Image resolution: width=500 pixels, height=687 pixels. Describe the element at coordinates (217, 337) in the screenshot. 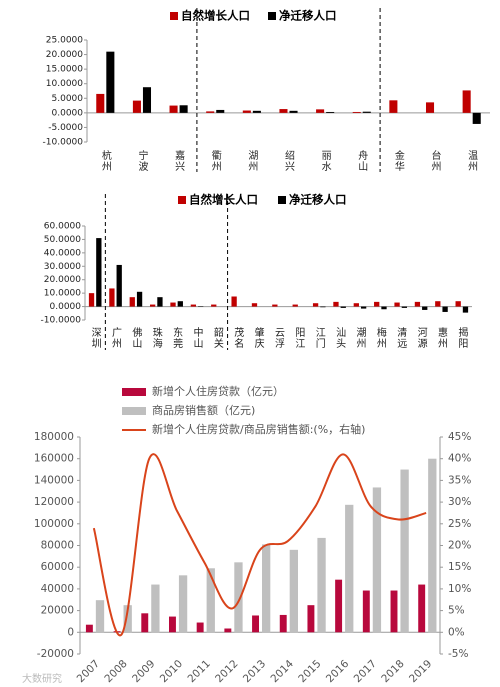

I see `x-tick-label: 韶关` at that location.